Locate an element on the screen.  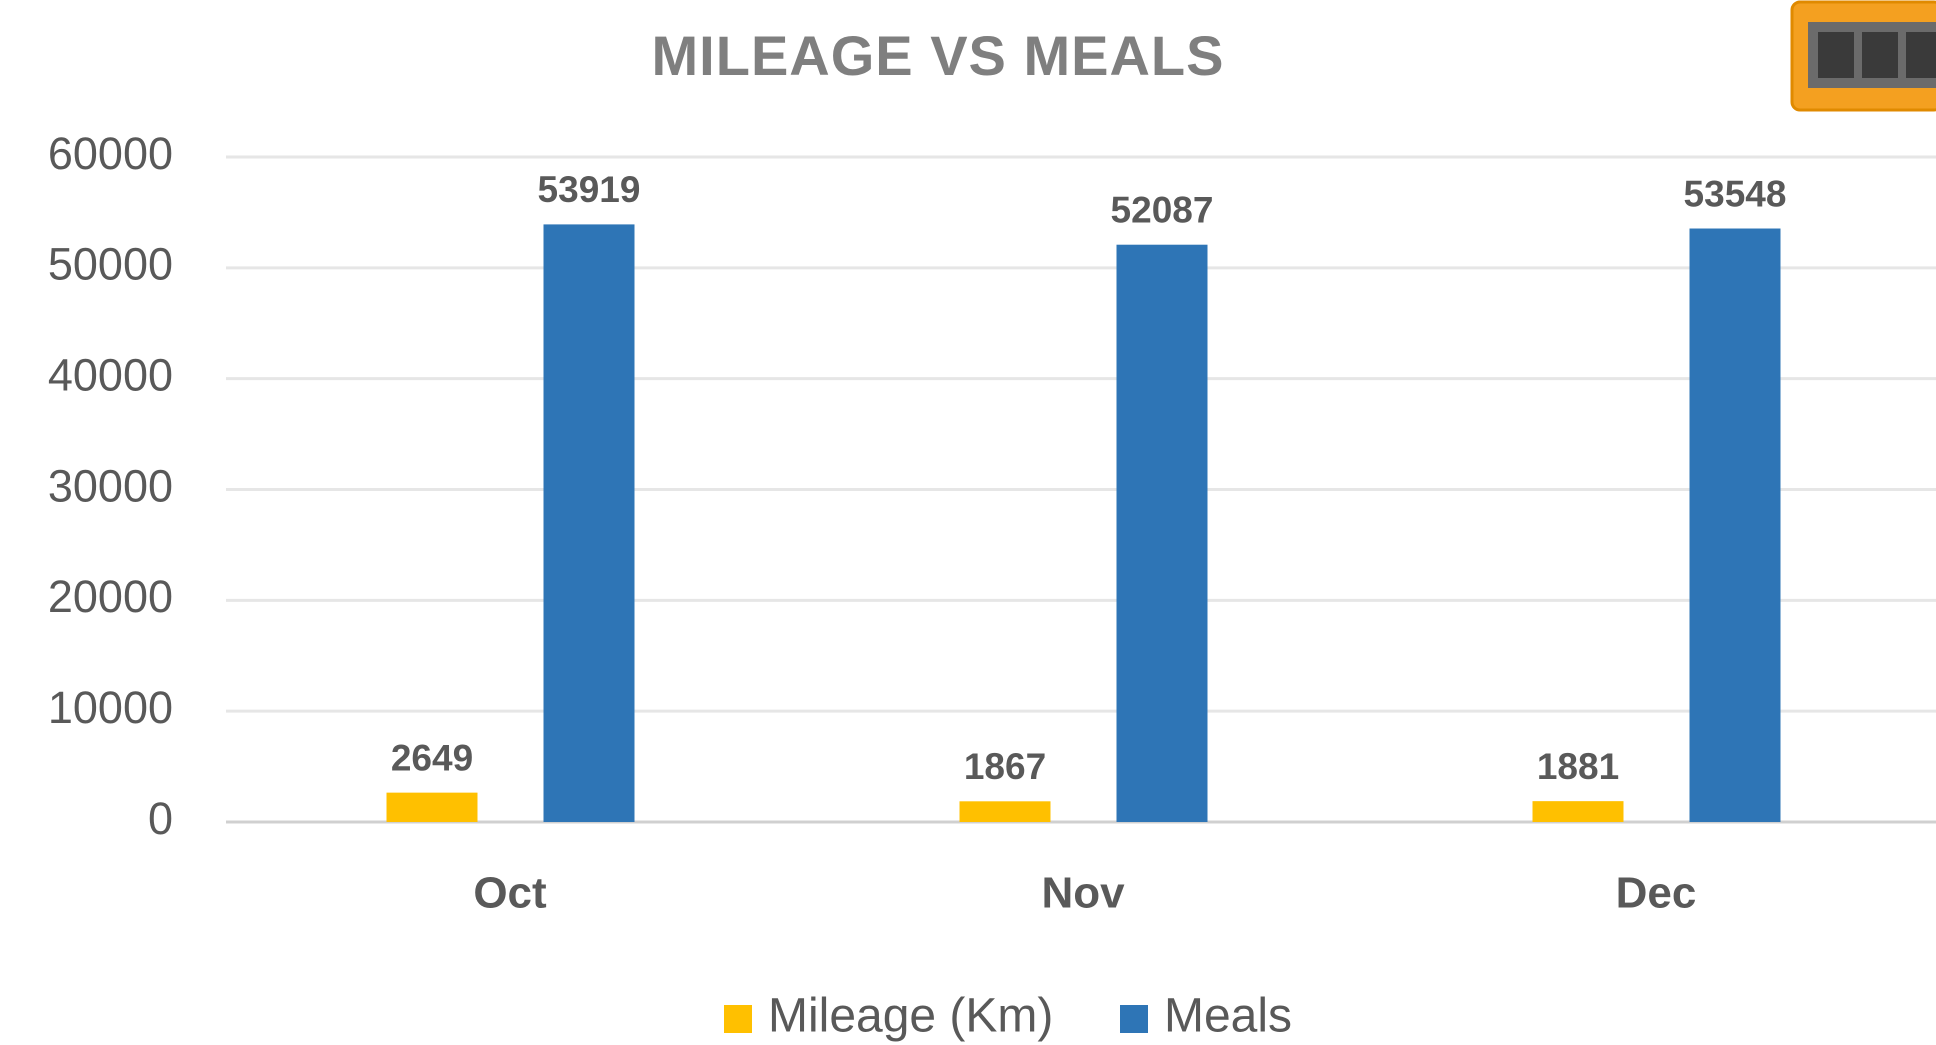
data-label: 2649 is located at coordinates (432, 757).